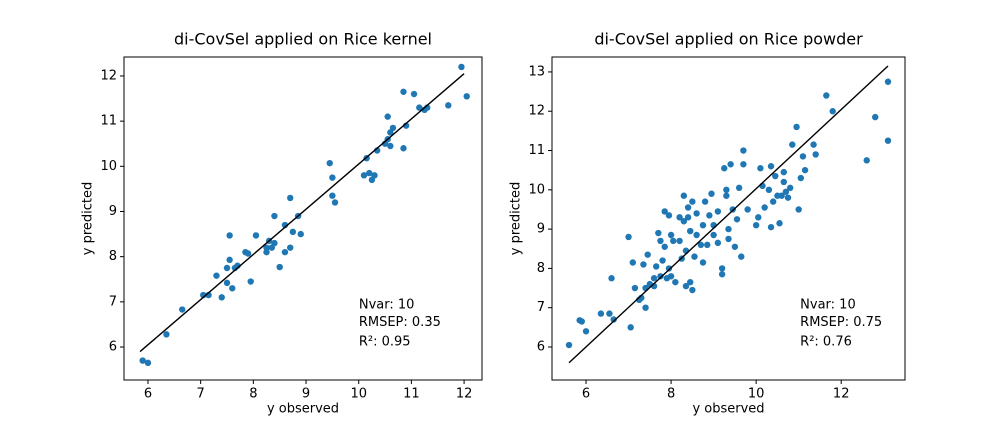 The image size is (1008, 432). I want to click on x-tick-label: 11, so click(411, 394).